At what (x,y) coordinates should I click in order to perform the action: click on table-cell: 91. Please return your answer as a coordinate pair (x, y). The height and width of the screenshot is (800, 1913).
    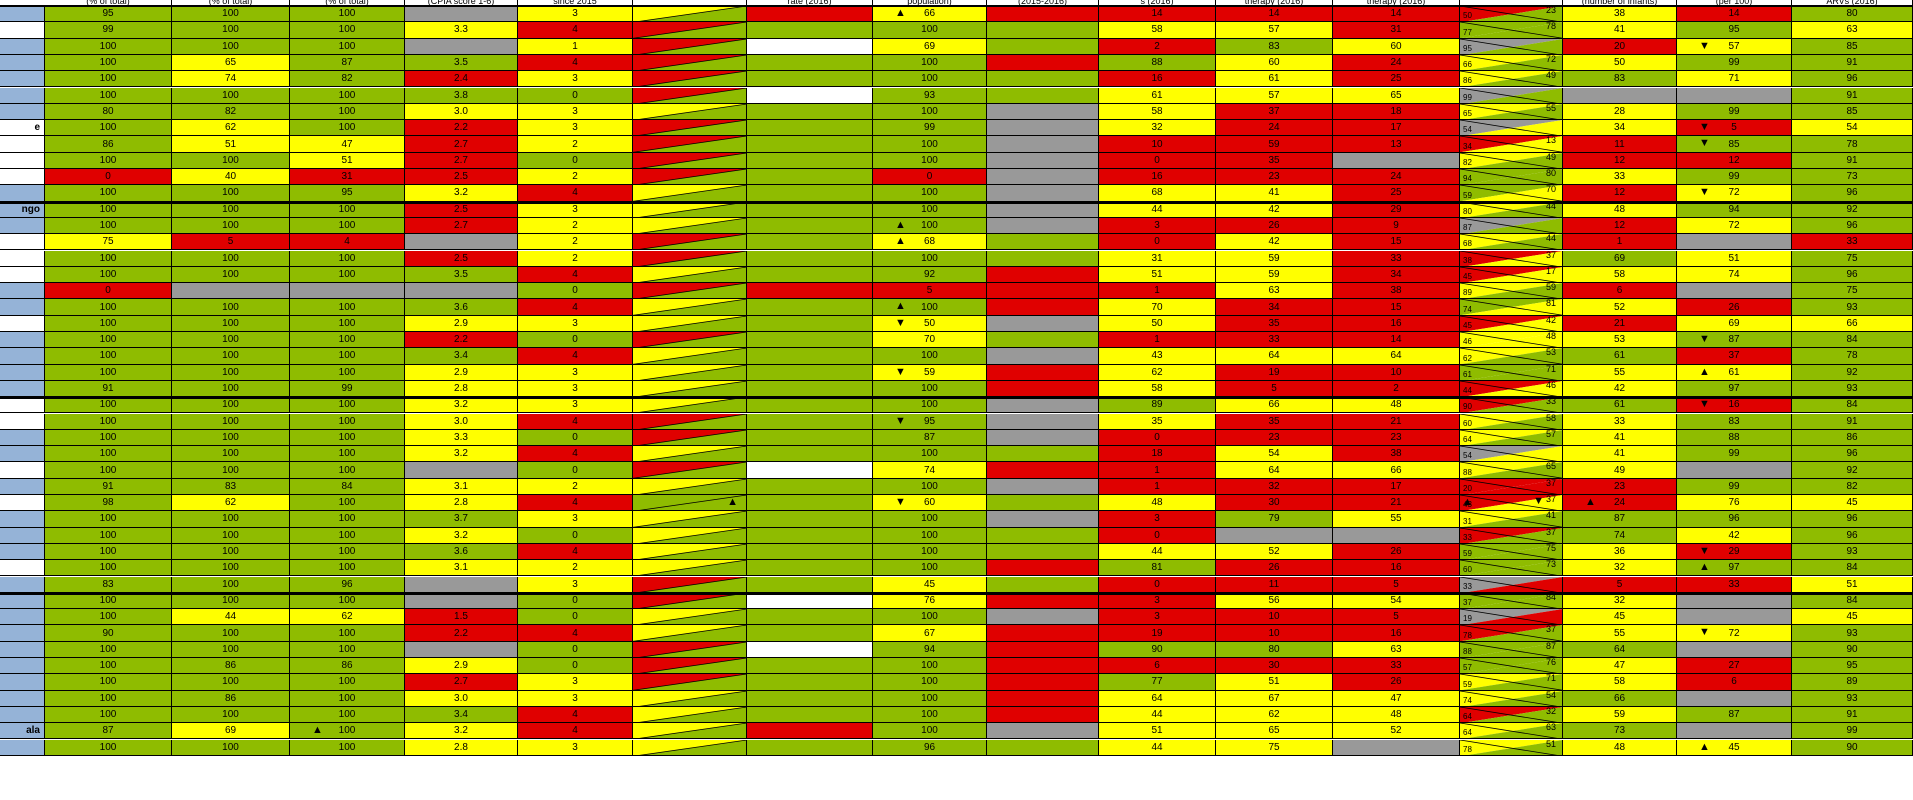
    Looking at the image, I should click on (1852, 715).